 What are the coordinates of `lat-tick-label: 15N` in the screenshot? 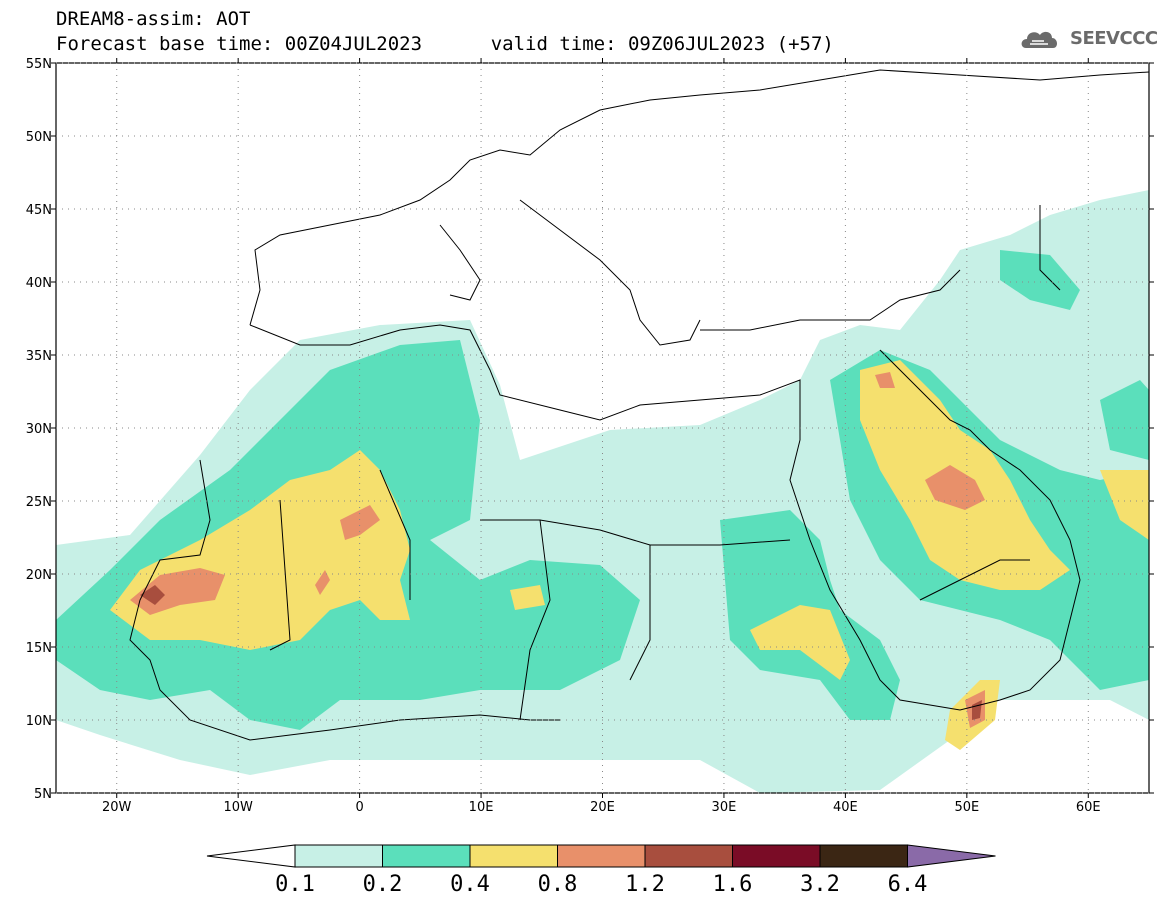 It's located at (39, 648).